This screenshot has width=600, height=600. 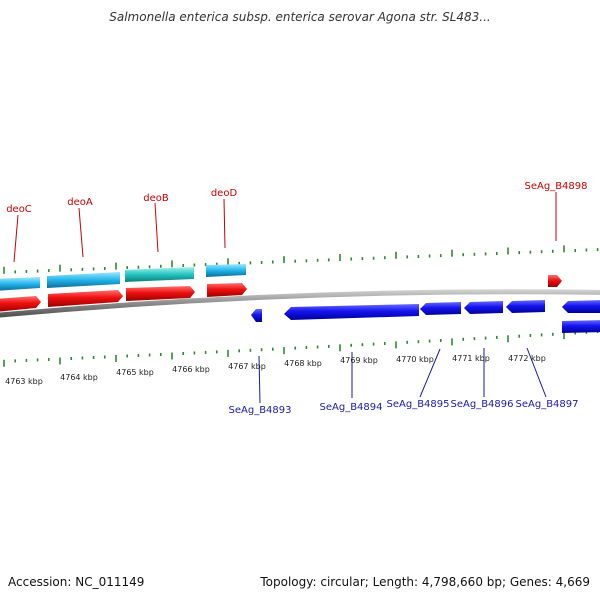 I want to click on deoC-leader, so click(x=16, y=238).